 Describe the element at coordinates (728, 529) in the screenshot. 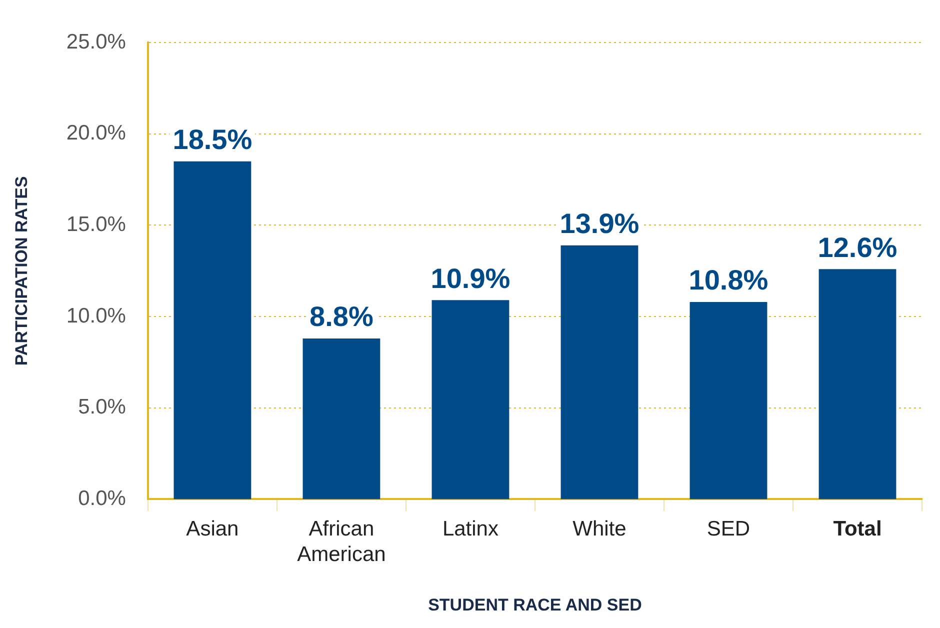

I see `x-tick-label: SED` at that location.